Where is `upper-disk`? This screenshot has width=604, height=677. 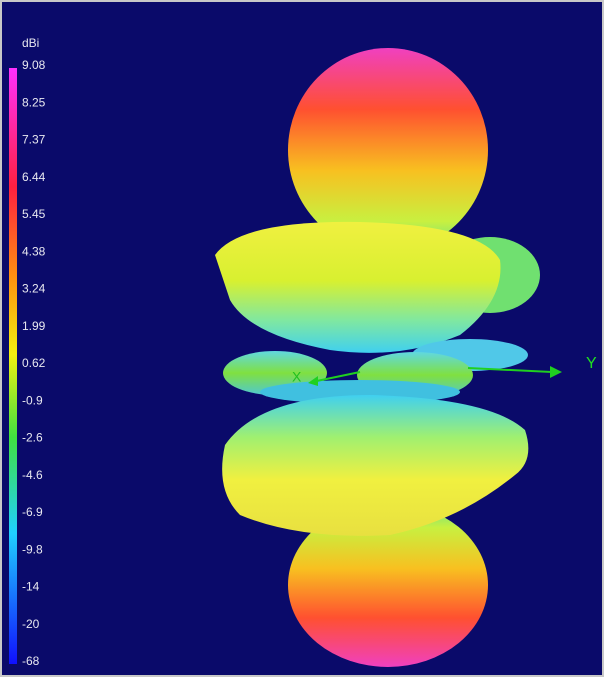 upper-disk is located at coordinates (358, 287).